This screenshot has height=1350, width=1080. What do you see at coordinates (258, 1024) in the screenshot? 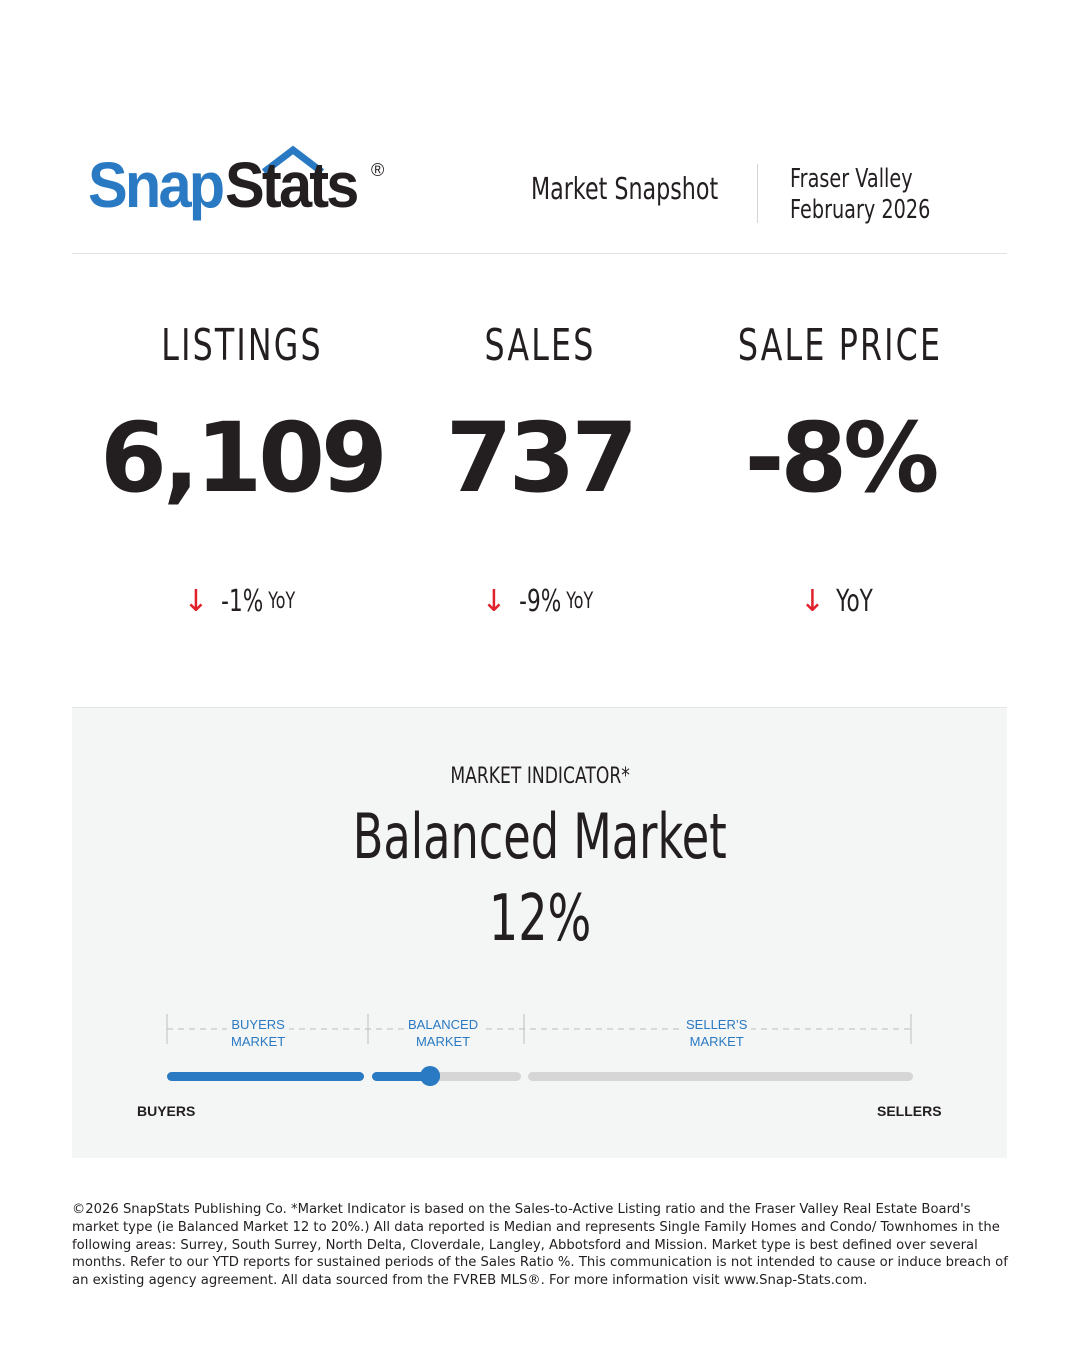
I see `segment-label-line: BUYERS` at bounding box center [258, 1024].